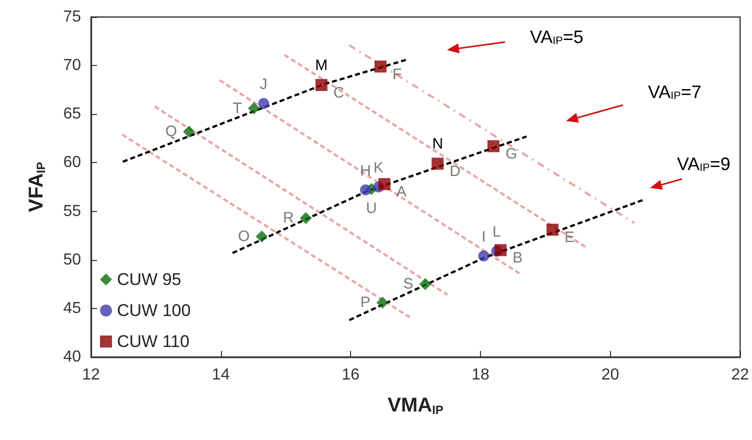 Image resolution: width=752 pixels, height=440 pixels. What do you see at coordinates (154, 310) in the screenshot?
I see `legend-label: CUW 100` at bounding box center [154, 310].